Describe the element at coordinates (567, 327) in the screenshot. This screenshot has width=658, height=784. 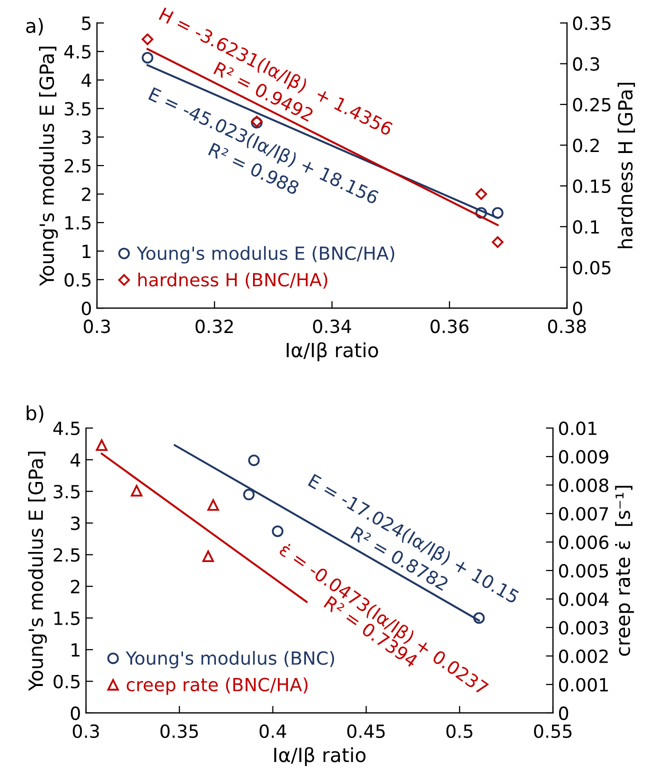
I see `x-tick-label: 0.38` at that location.